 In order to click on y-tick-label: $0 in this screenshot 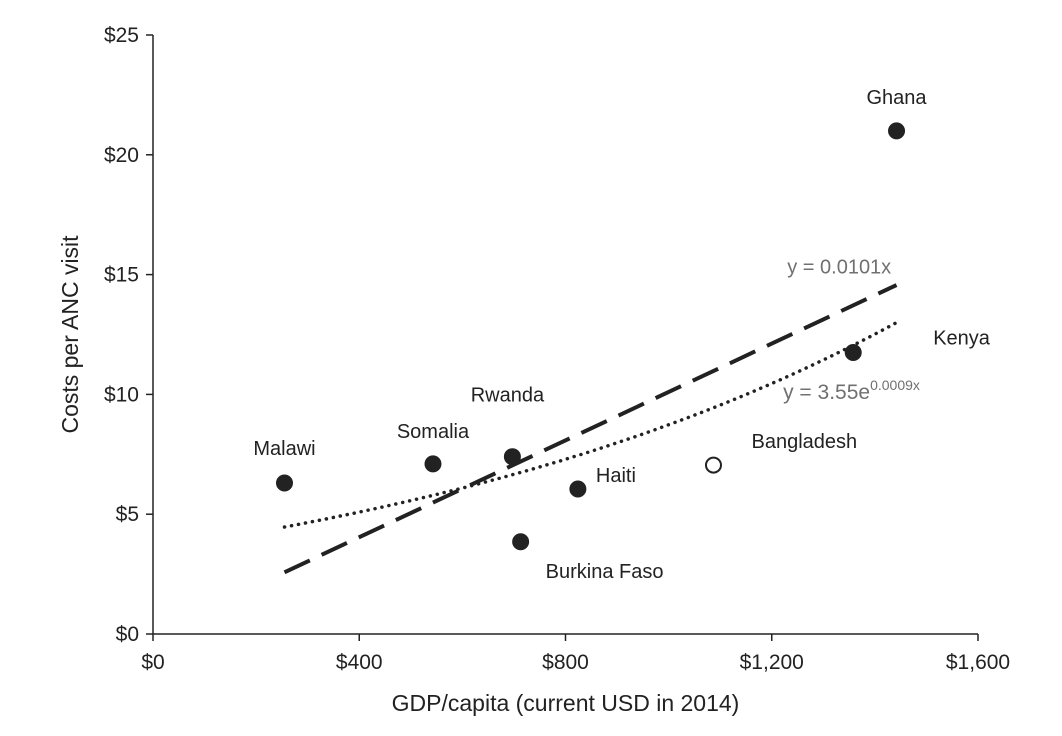, I will do `click(127, 634)`.